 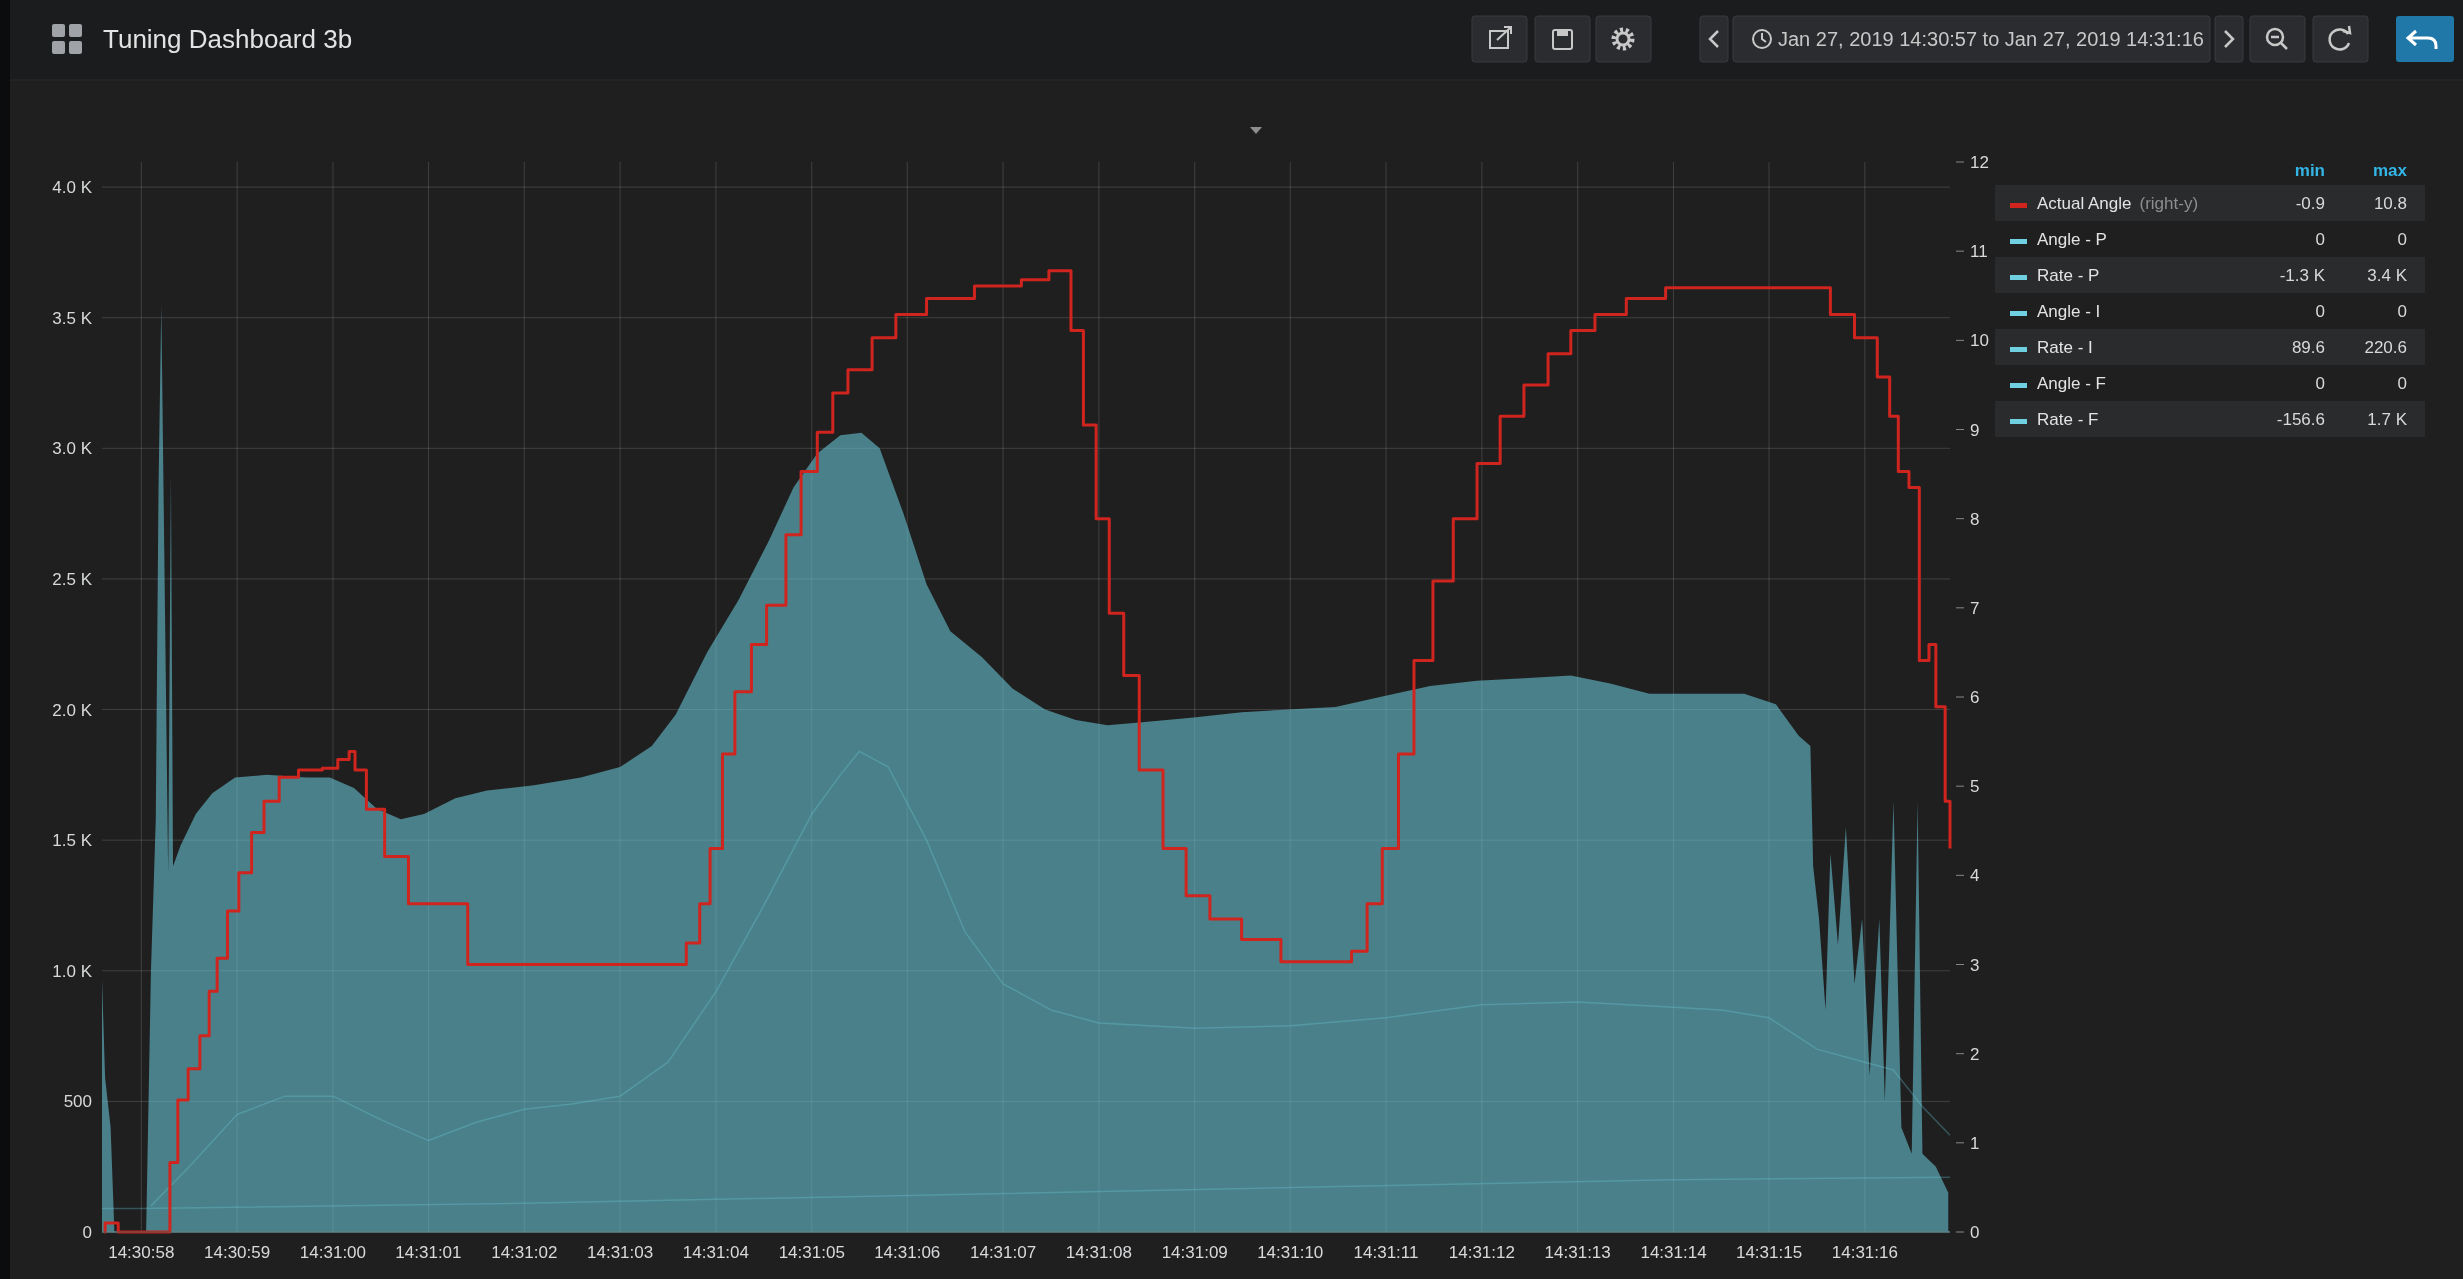 I want to click on text: -0.9, so click(x=2310, y=203).